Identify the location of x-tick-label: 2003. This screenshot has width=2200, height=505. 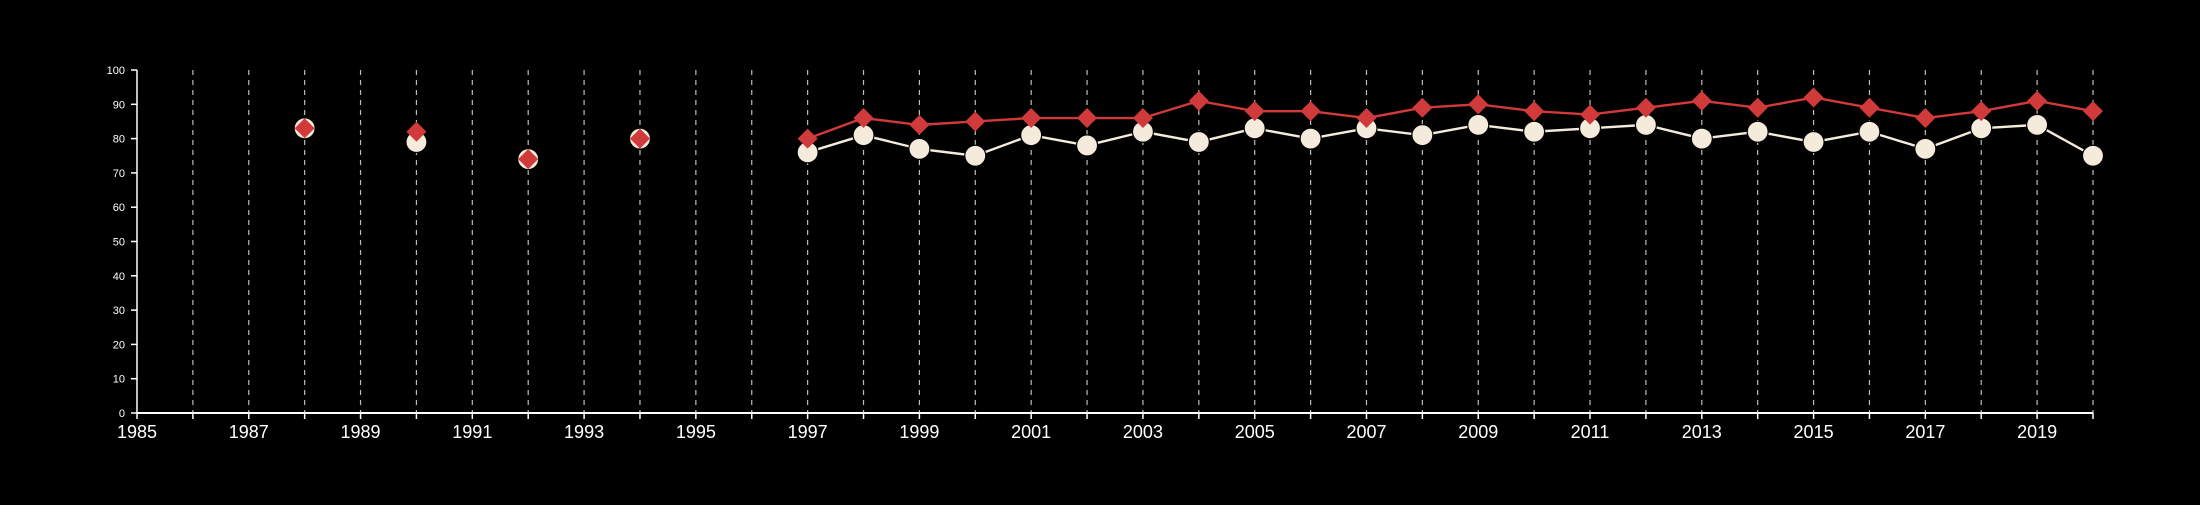
(1143, 432).